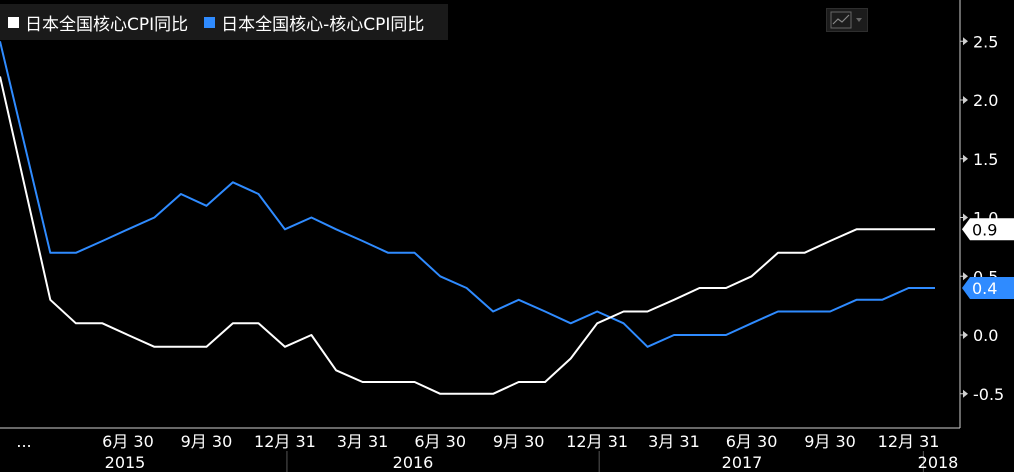 This screenshot has width=1014, height=472. What do you see at coordinates (985, 41) in the screenshot?
I see `y-tick-label: 2.5` at bounding box center [985, 41].